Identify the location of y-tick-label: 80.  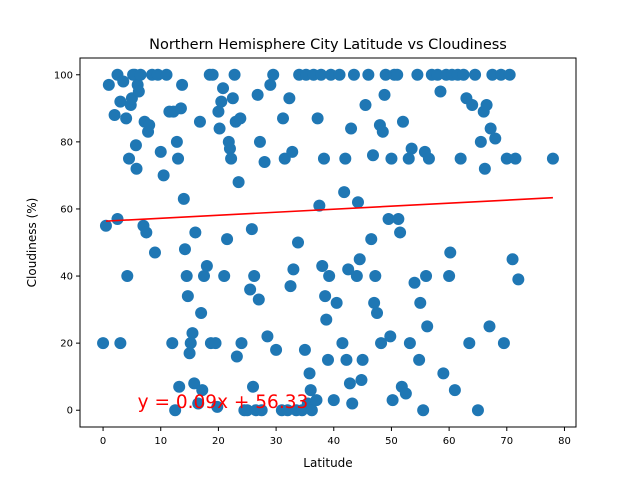
(66, 142).